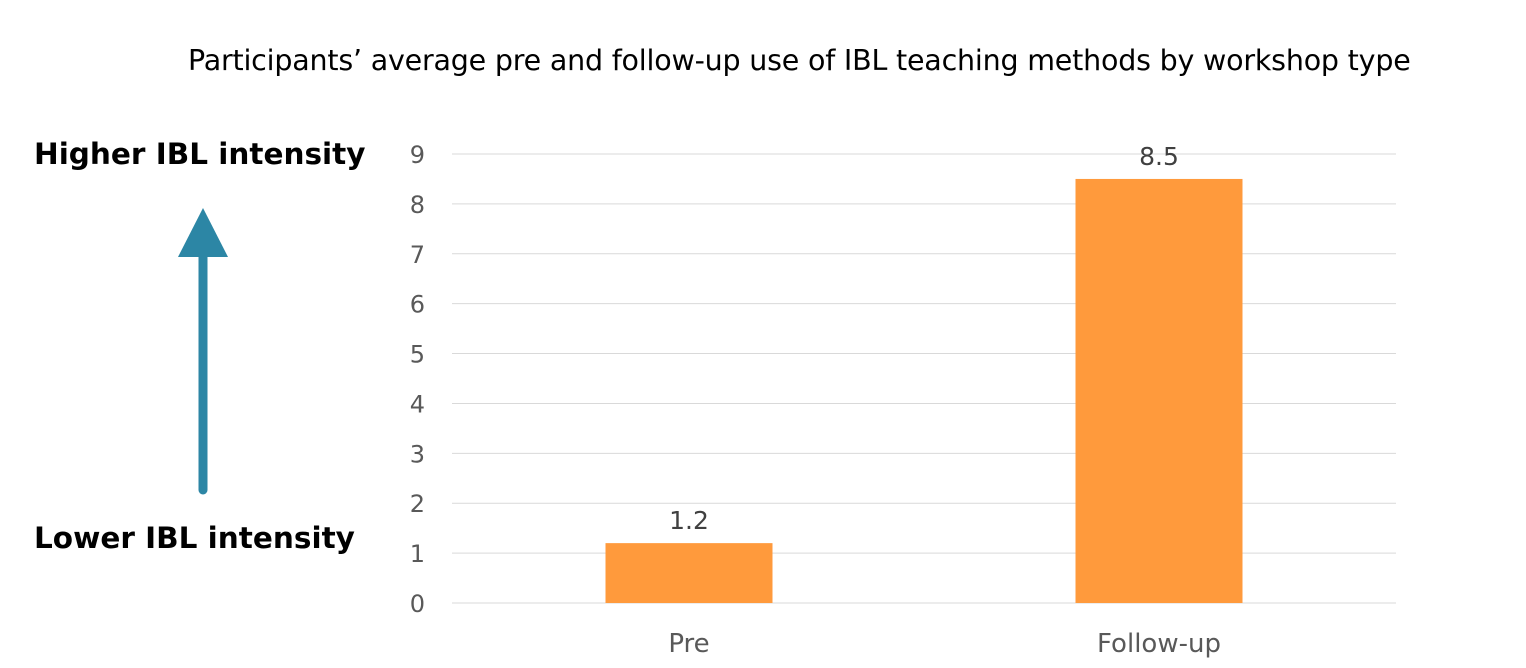  What do you see at coordinates (417, 205) in the screenshot?
I see `y-tick-label: 8` at bounding box center [417, 205].